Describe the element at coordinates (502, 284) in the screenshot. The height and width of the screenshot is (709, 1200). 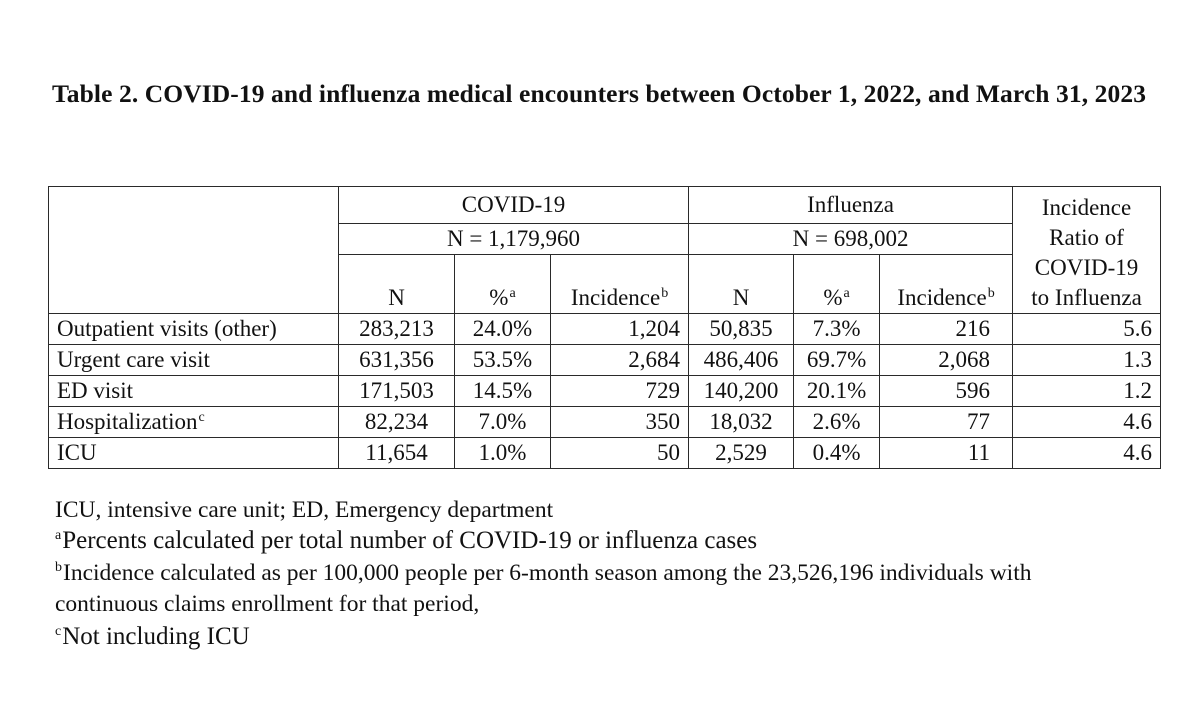
I see `col-covid-pct: %a` at that location.